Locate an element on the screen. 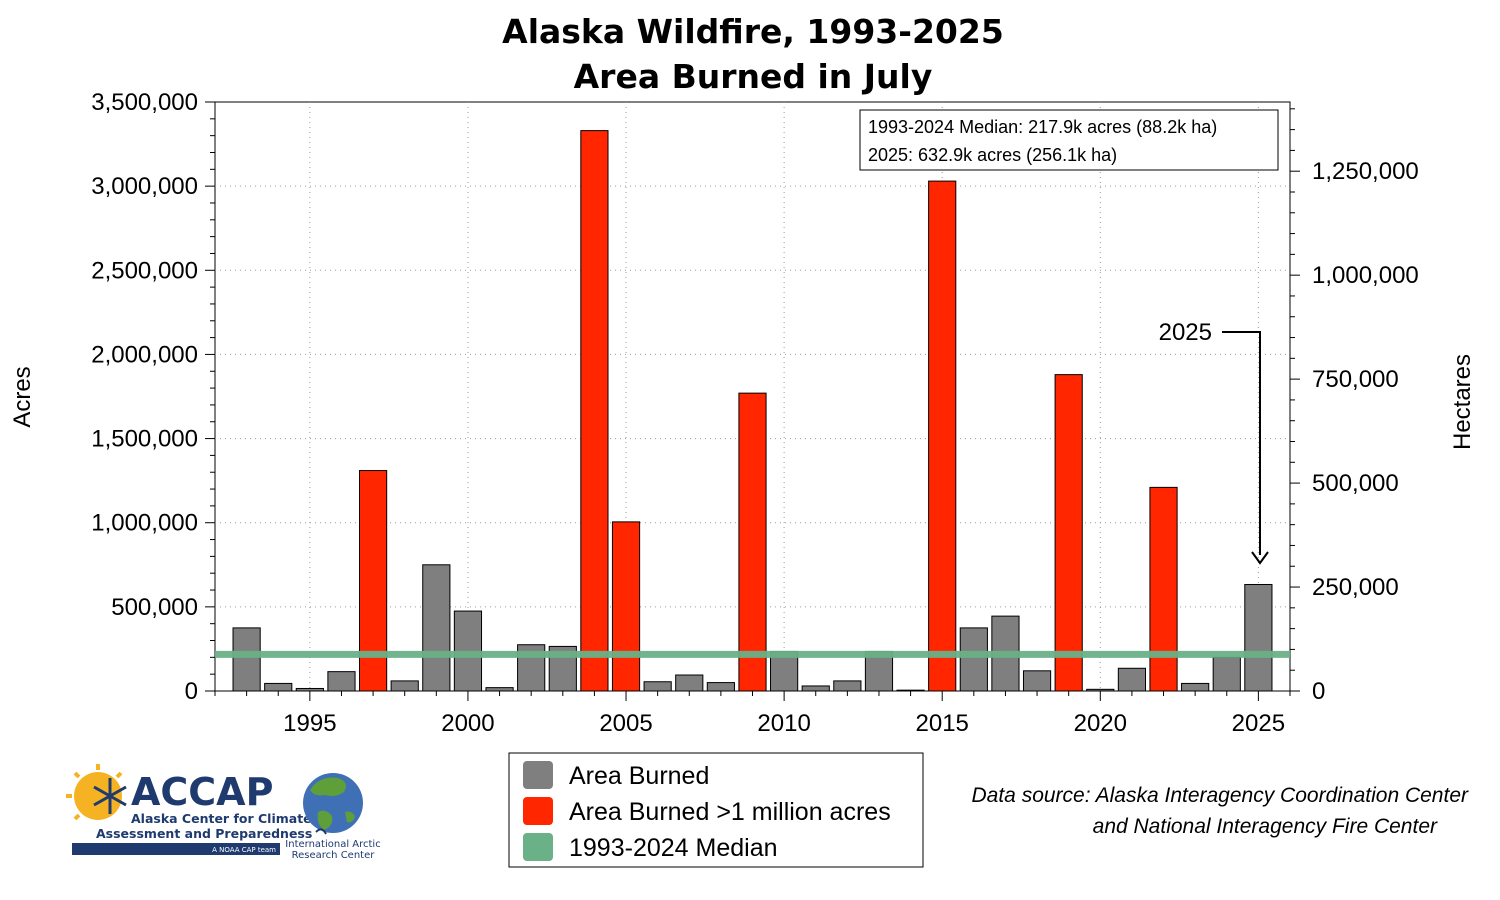 The height and width of the screenshot is (900, 1500). y-tick-label: 3,000,000 is located at coordinates (144, 186).